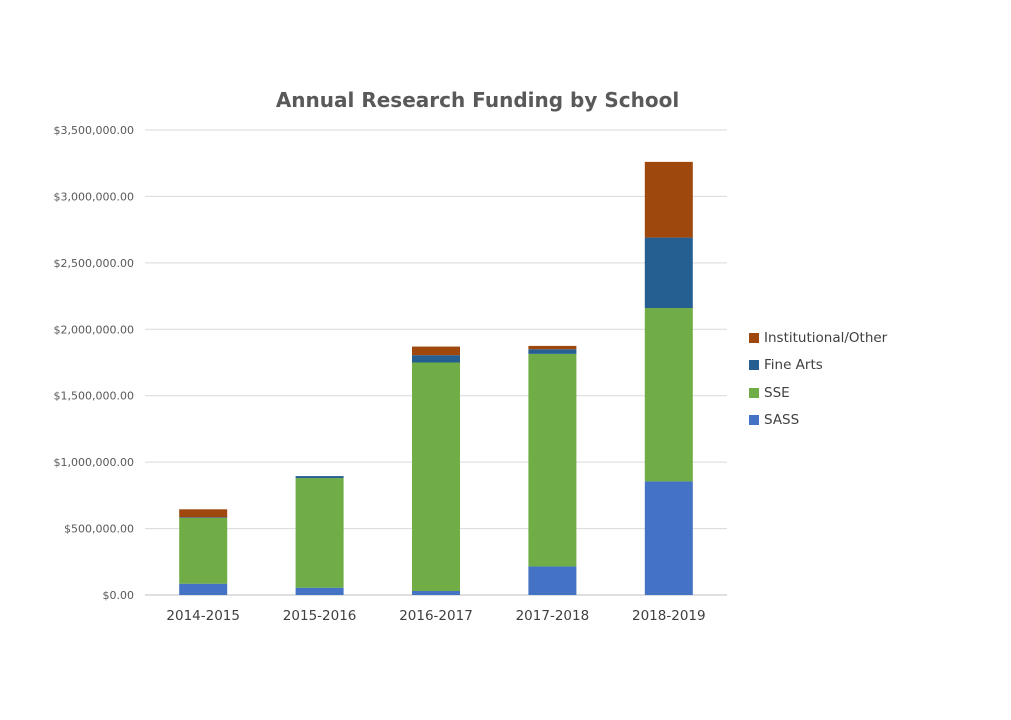  I want to click on bar-fine-arts-2017-2018, so click(552, 351).